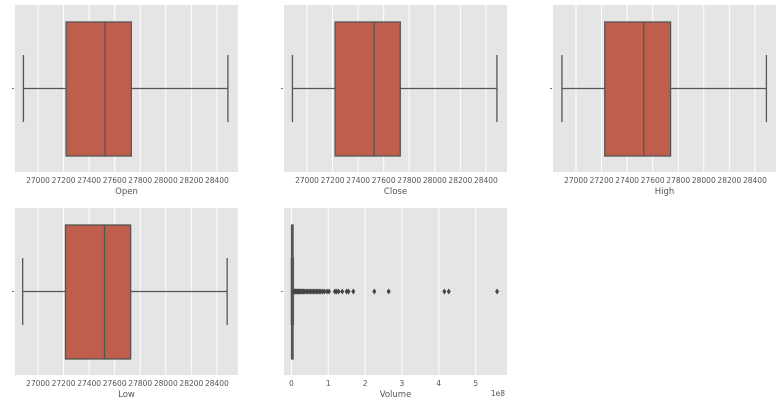 Image resolution: width=784 pixels, height=413 pixels. Describe the element at coordinates (126, 395) in the screenshot. I see `x-axis-label: Low` at that location.